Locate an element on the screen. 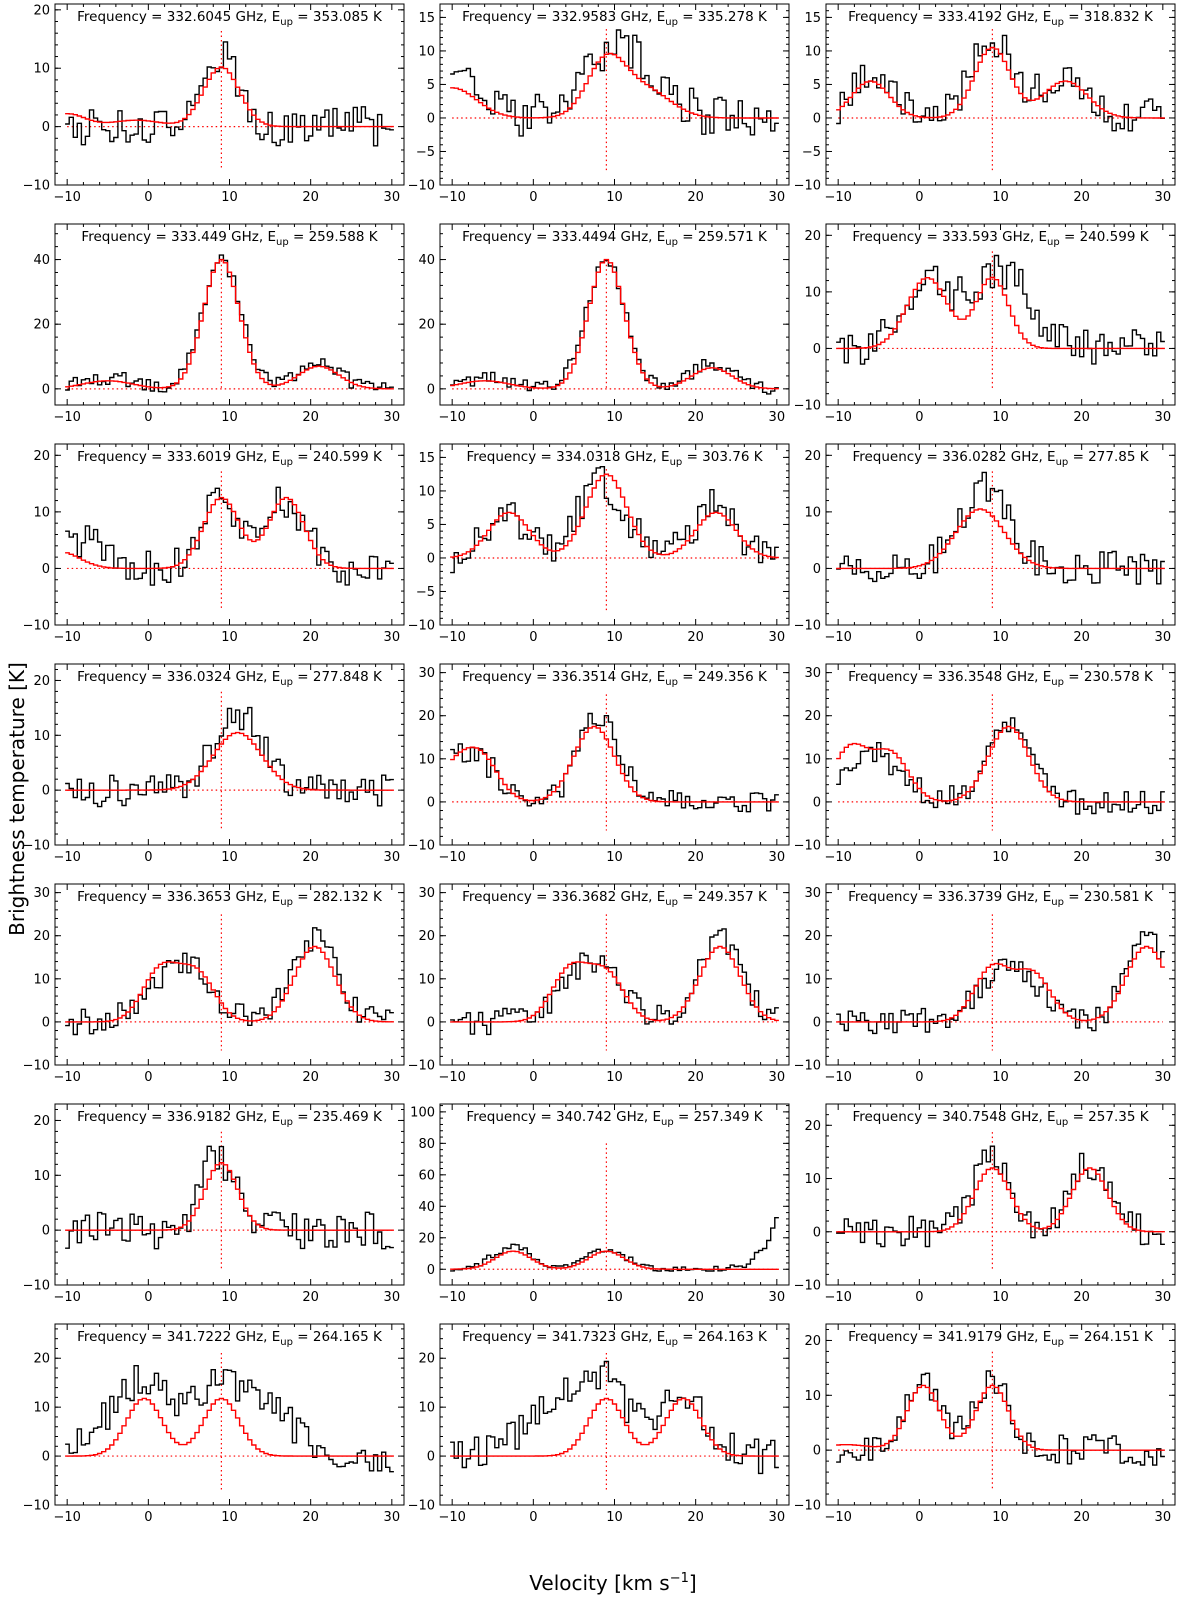 The height and width of the screenshot is (1598, 1200). panel-title-eup: = 318.832 K is located at coordinates (1109, 17).